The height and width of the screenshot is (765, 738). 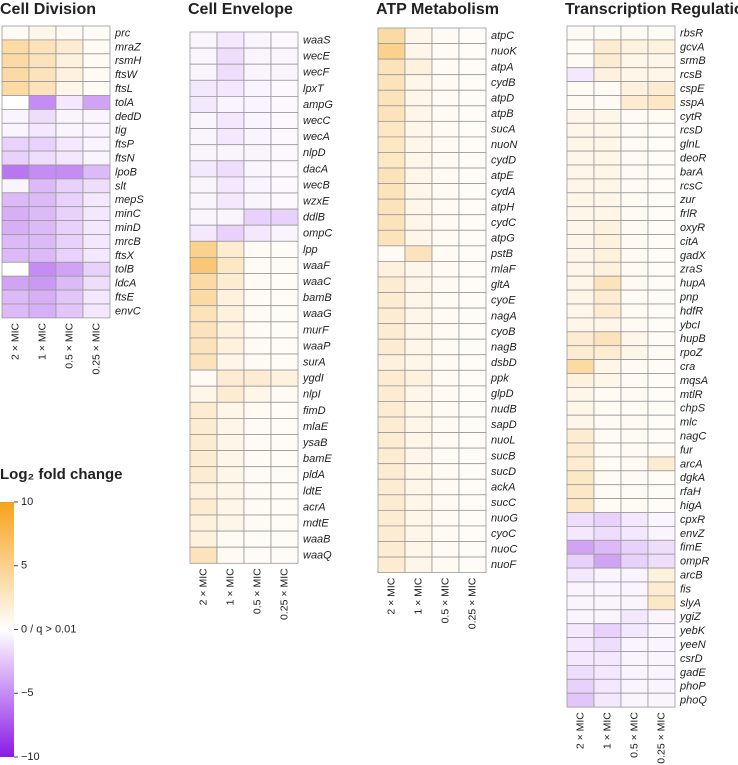 What do you see at coordinates (504, 270) in the screenshot?
I see `row-label: mlaF` at bounding box center [504, 270].